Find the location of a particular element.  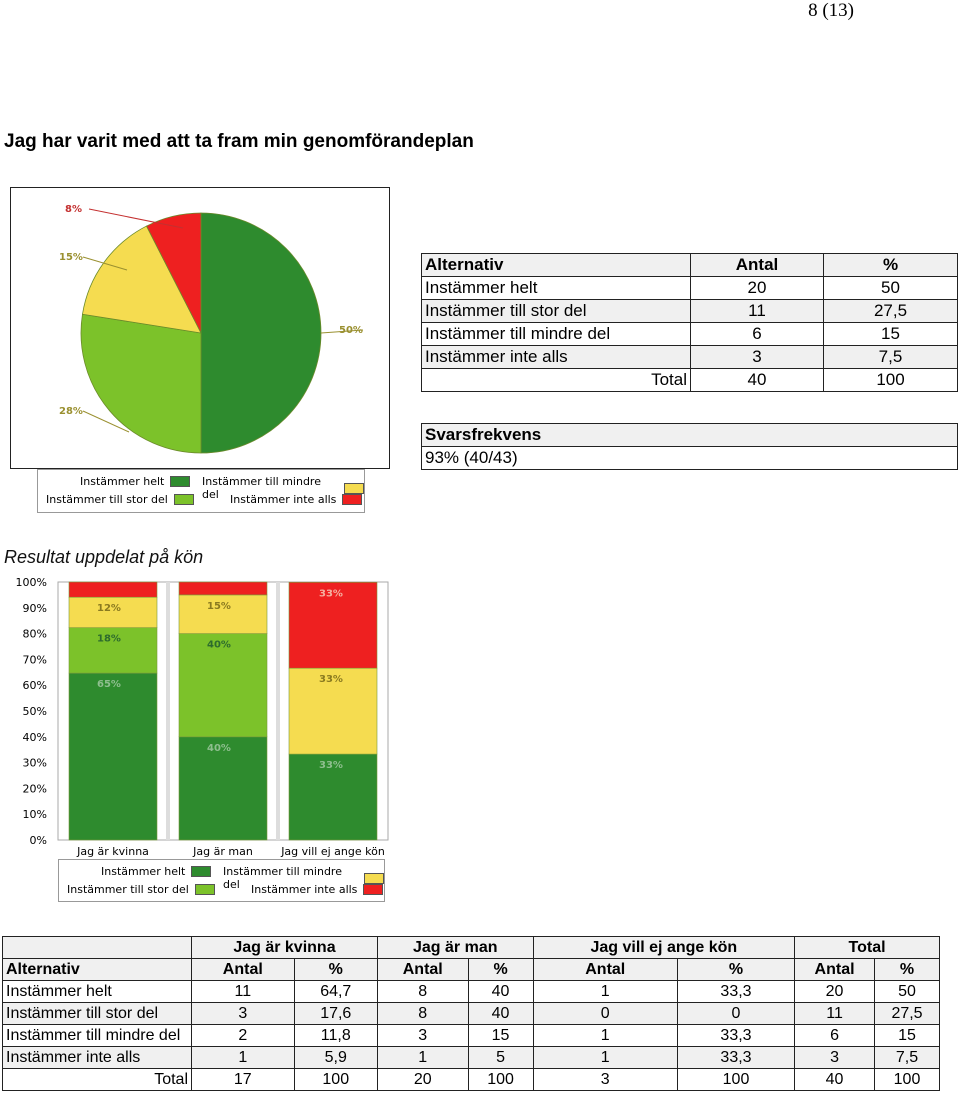

column-subheader: Alternativ is located at coordinates (97, 969).